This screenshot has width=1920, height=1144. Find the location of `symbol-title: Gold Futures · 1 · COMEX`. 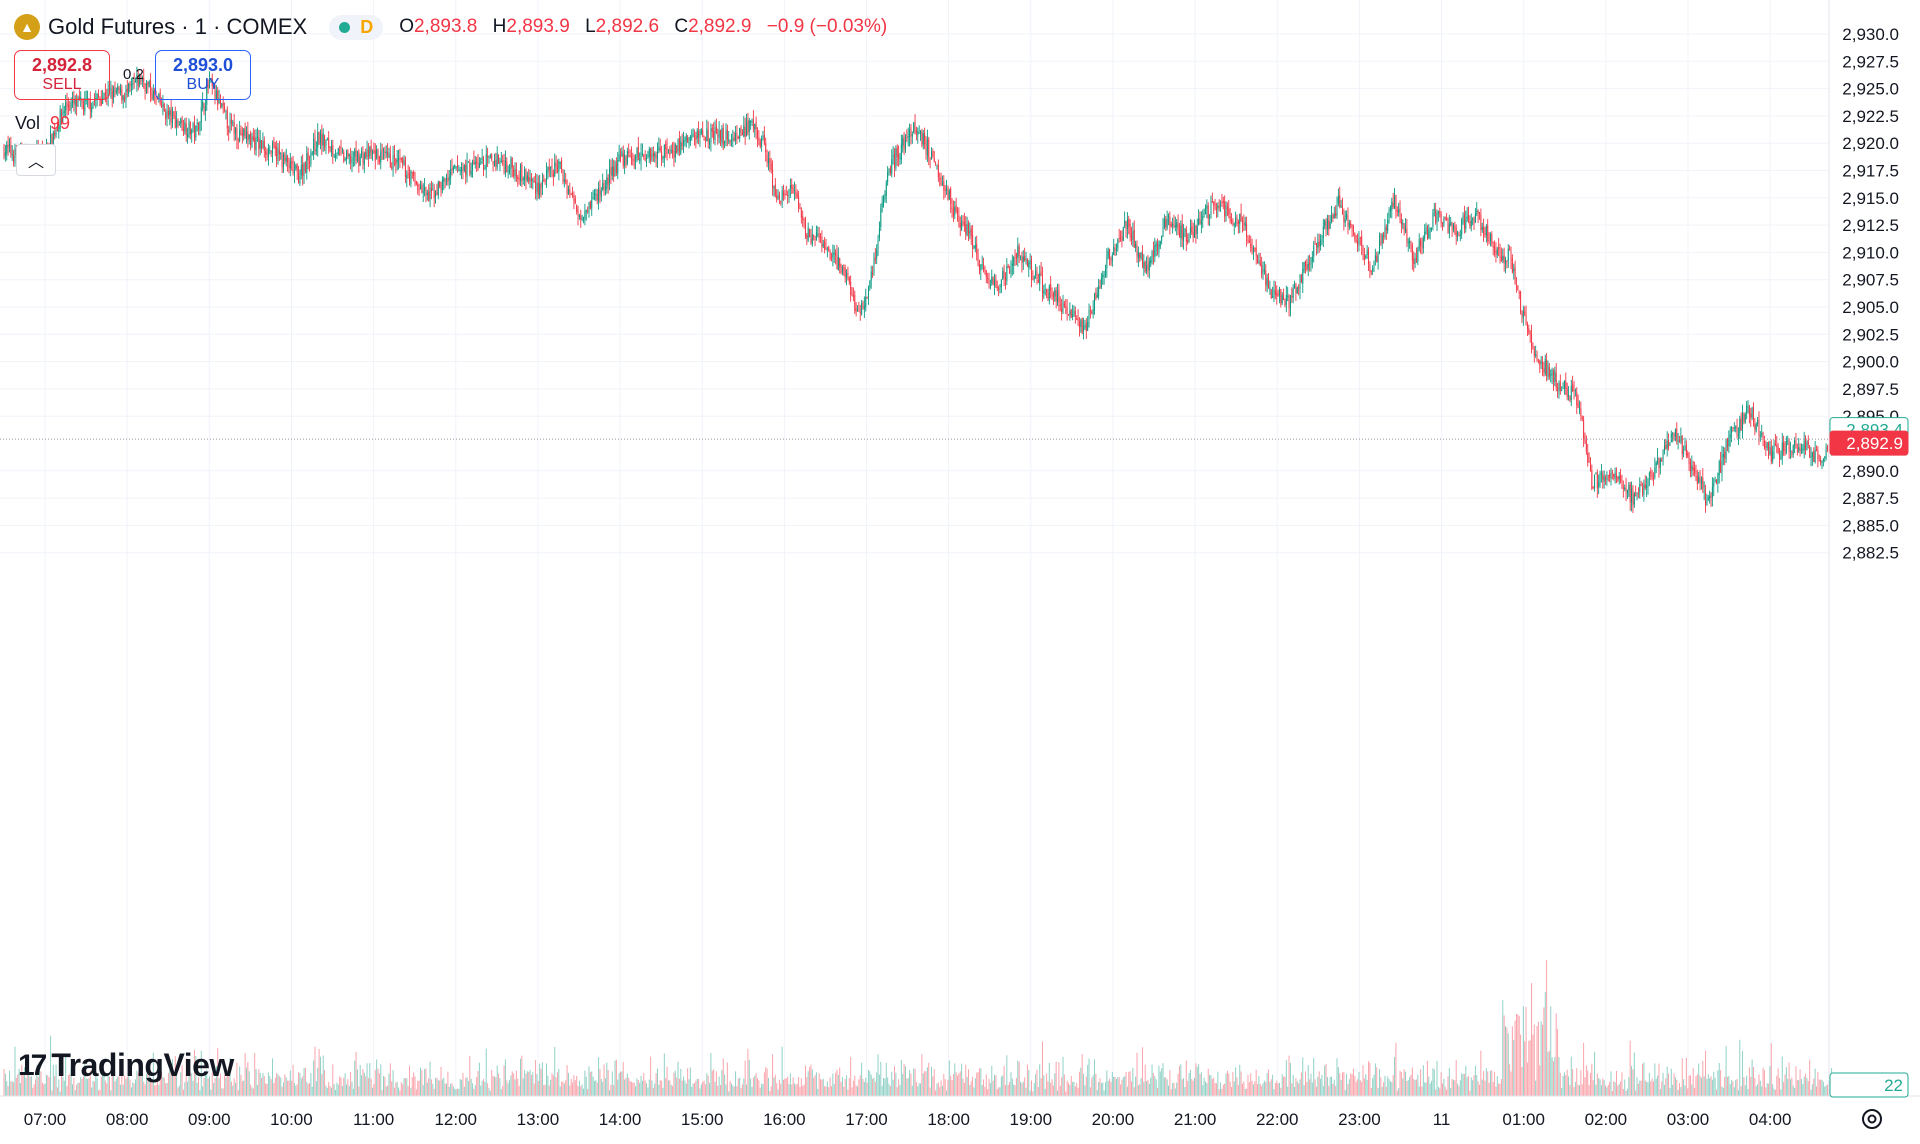

symbol-title: Gold Futures · 1 · COMEX is located at coordinates (178, 26).